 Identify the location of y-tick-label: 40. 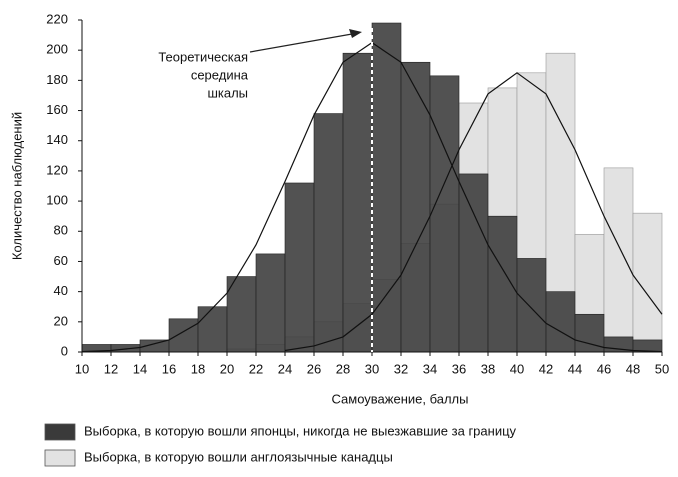
(61, 290).